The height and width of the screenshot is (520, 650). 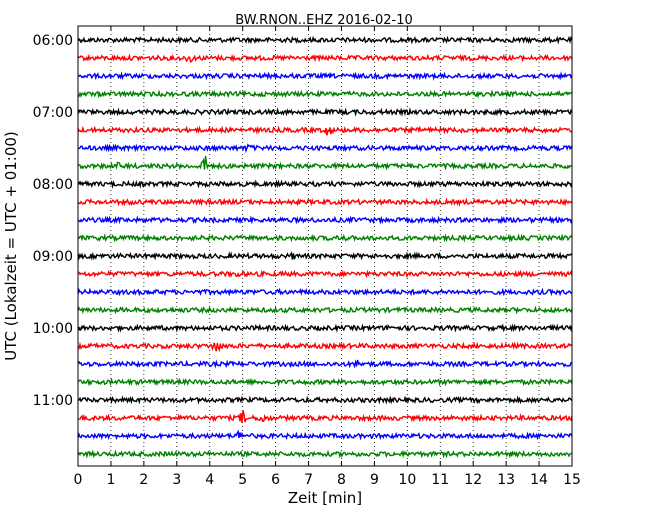 I want to click on x-tick-label: 6, so click(x=275, y=480).